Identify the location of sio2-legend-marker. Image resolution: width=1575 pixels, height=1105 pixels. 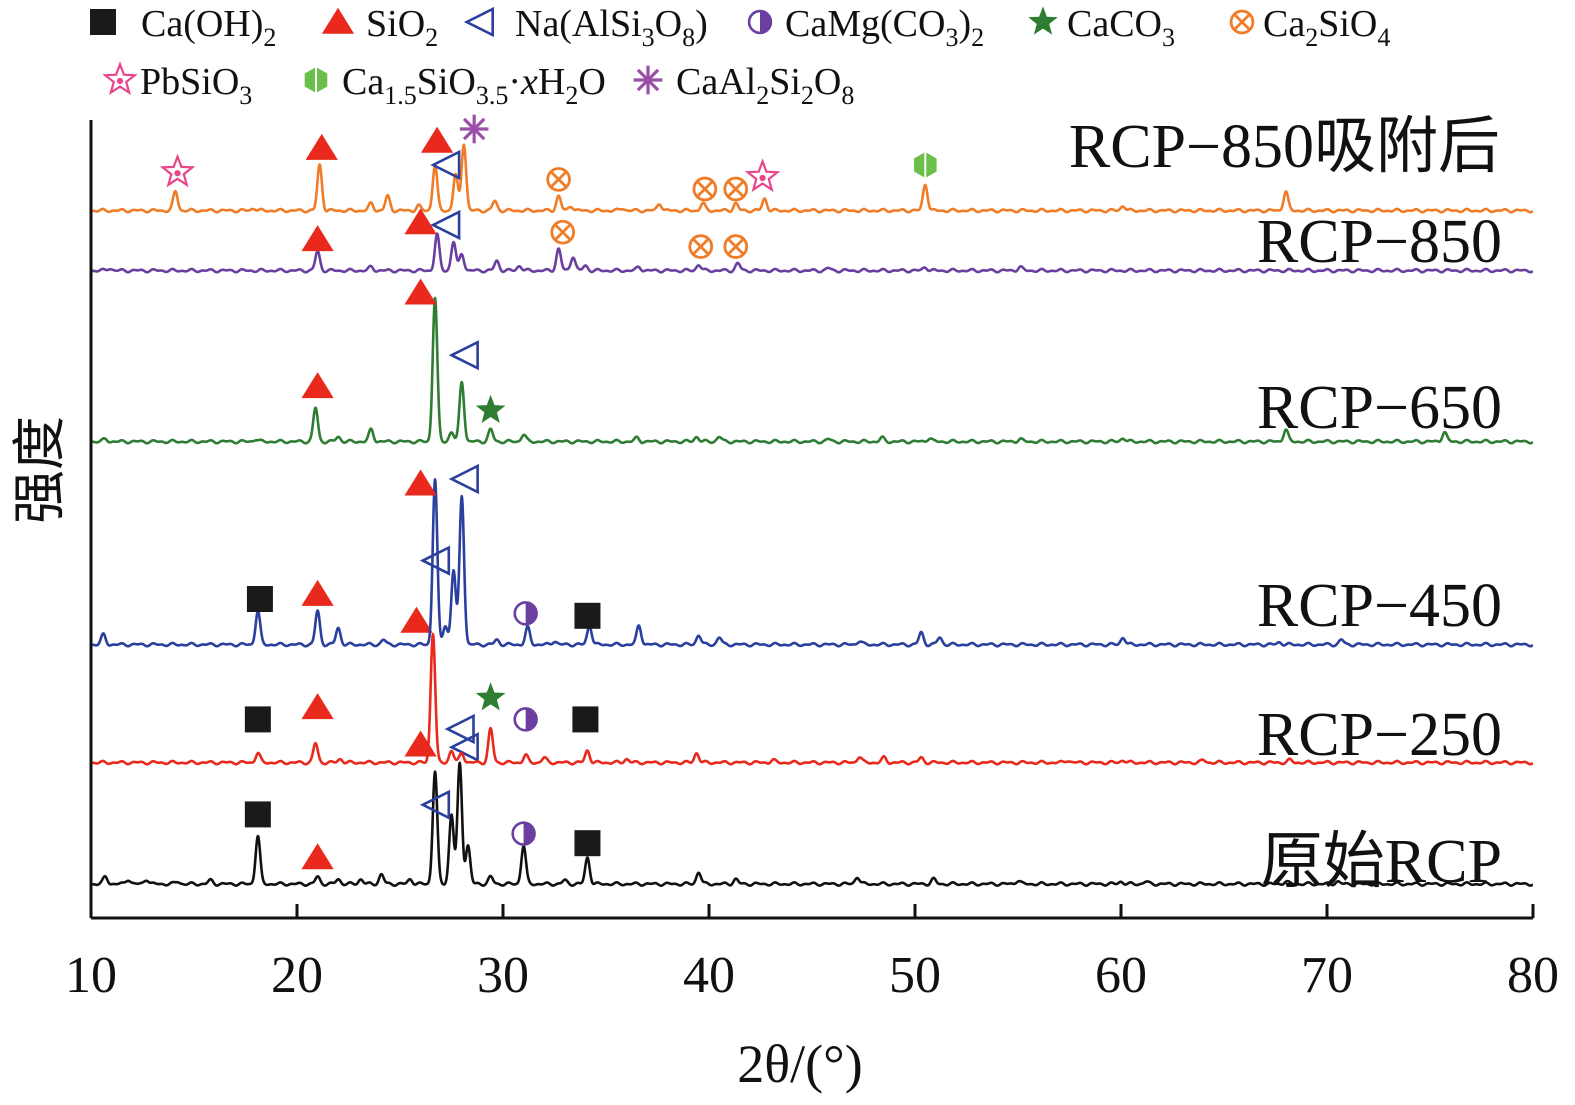
(338, 20).